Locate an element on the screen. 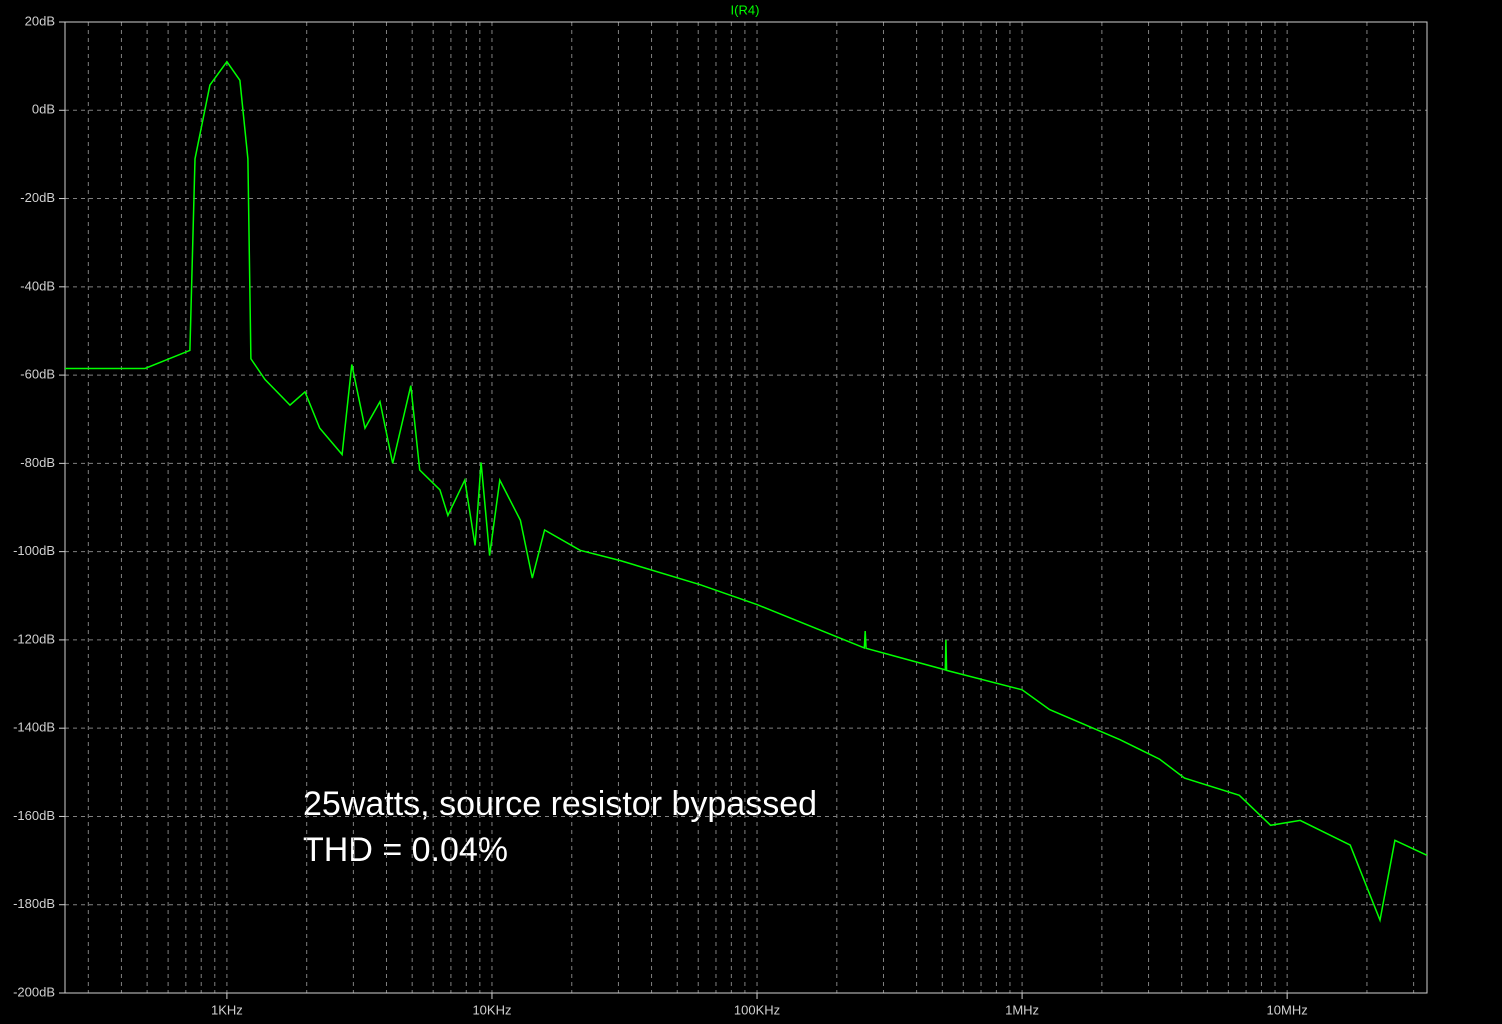 The height and width of the screenshot is (1024, 1502). chart-title: I(R4) is located at coordinates (745, 9).